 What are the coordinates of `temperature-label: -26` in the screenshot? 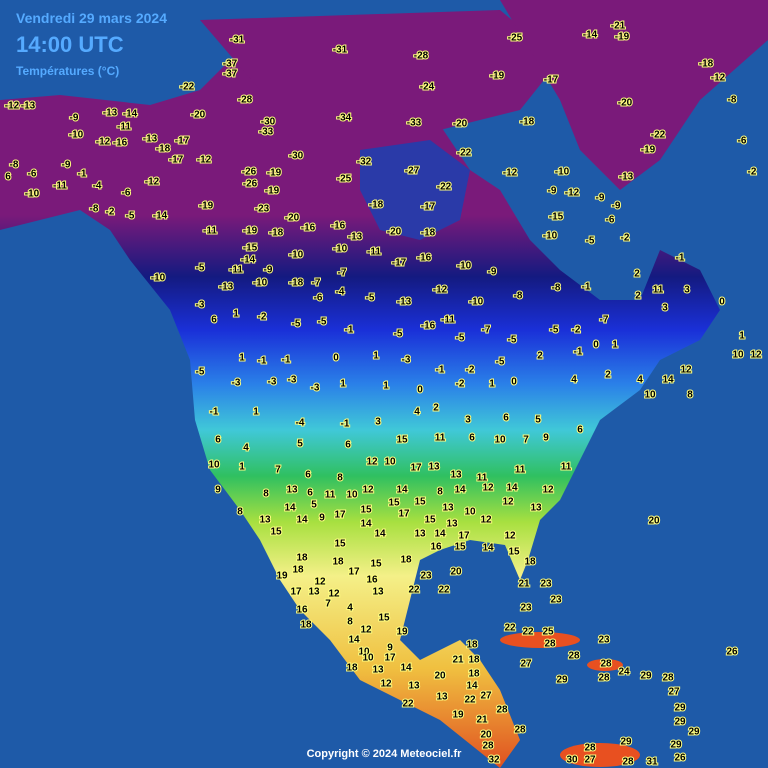 It's located at (249, 172).